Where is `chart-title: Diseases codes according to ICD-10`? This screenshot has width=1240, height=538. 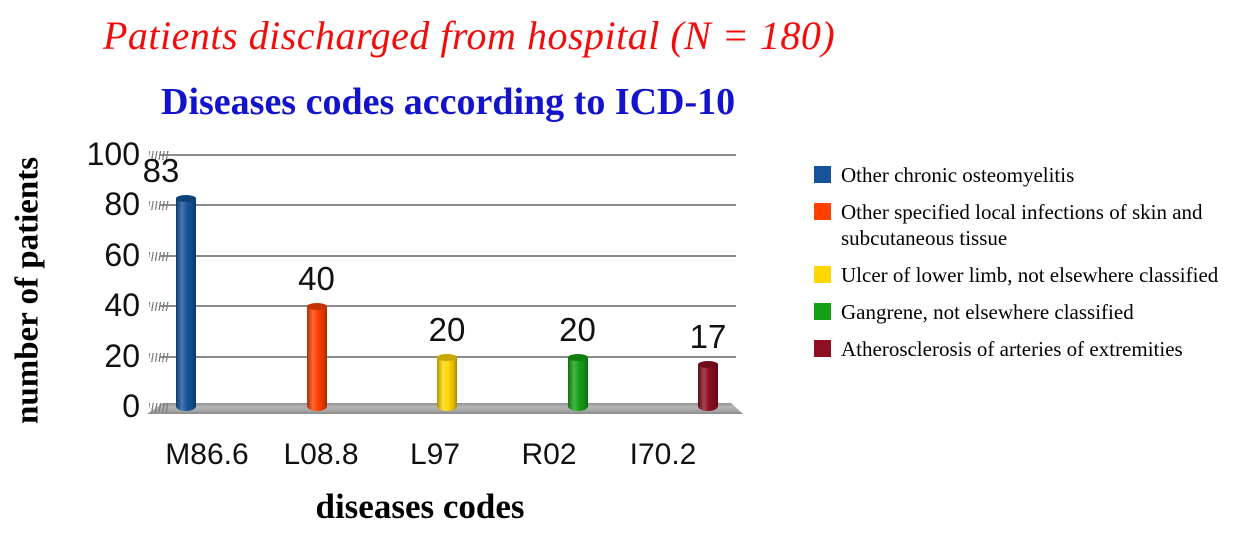 chart-title: Diseases codes according to ICD-10 is located at coordinates (448, 102).